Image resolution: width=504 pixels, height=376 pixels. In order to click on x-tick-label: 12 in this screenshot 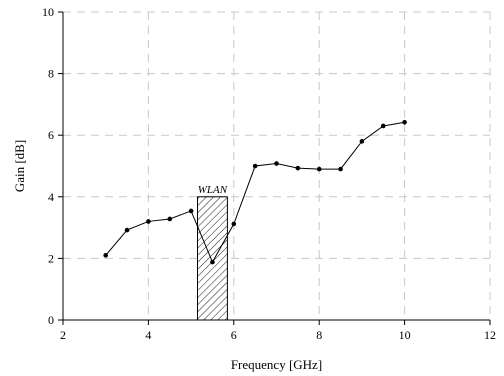, I will do `click(490, 335)`.